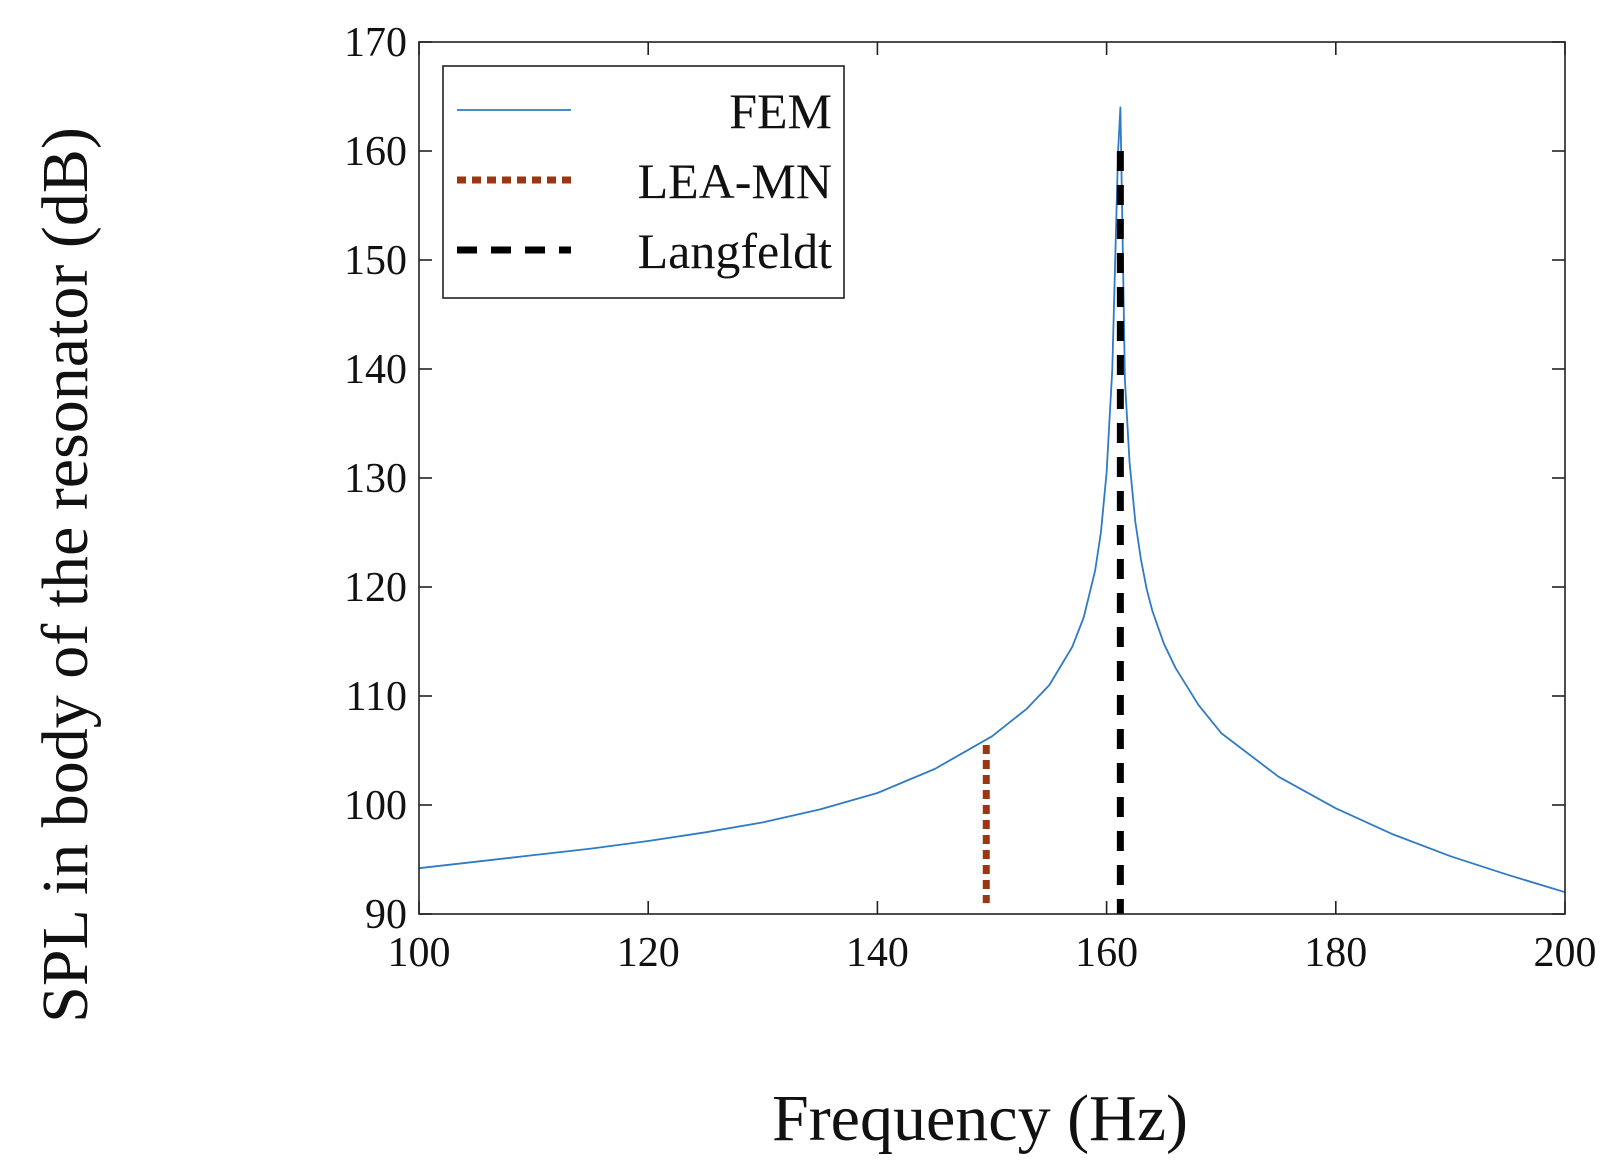 The image size is (1620, 1165). Describe the element at coordinates (375, 588) in the screenshot. I see `y-tick-label: 120` at that location.